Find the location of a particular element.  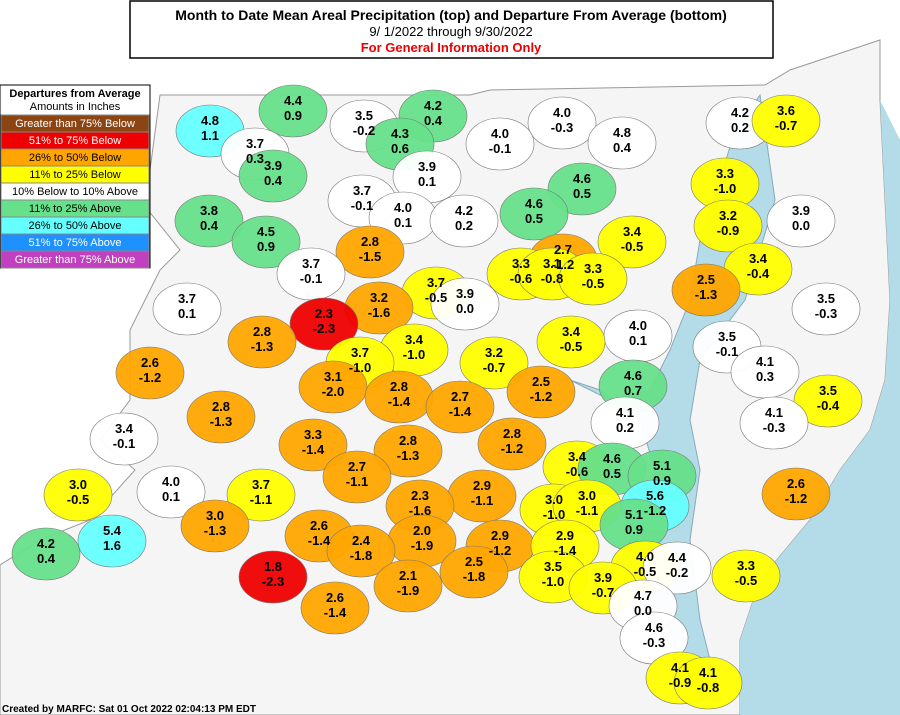

departure-label: -0.7 is located at coordinates (786, 125).